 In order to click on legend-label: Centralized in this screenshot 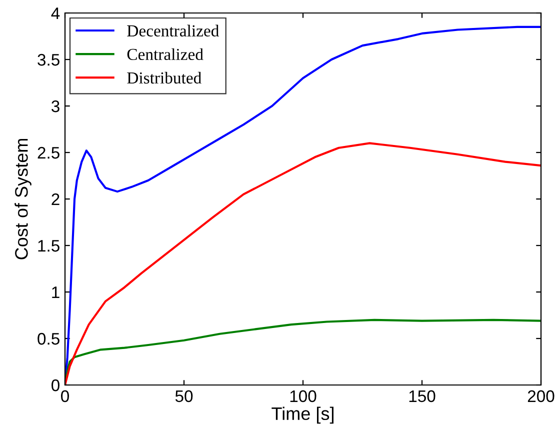, I will do `click(165, 54)`.